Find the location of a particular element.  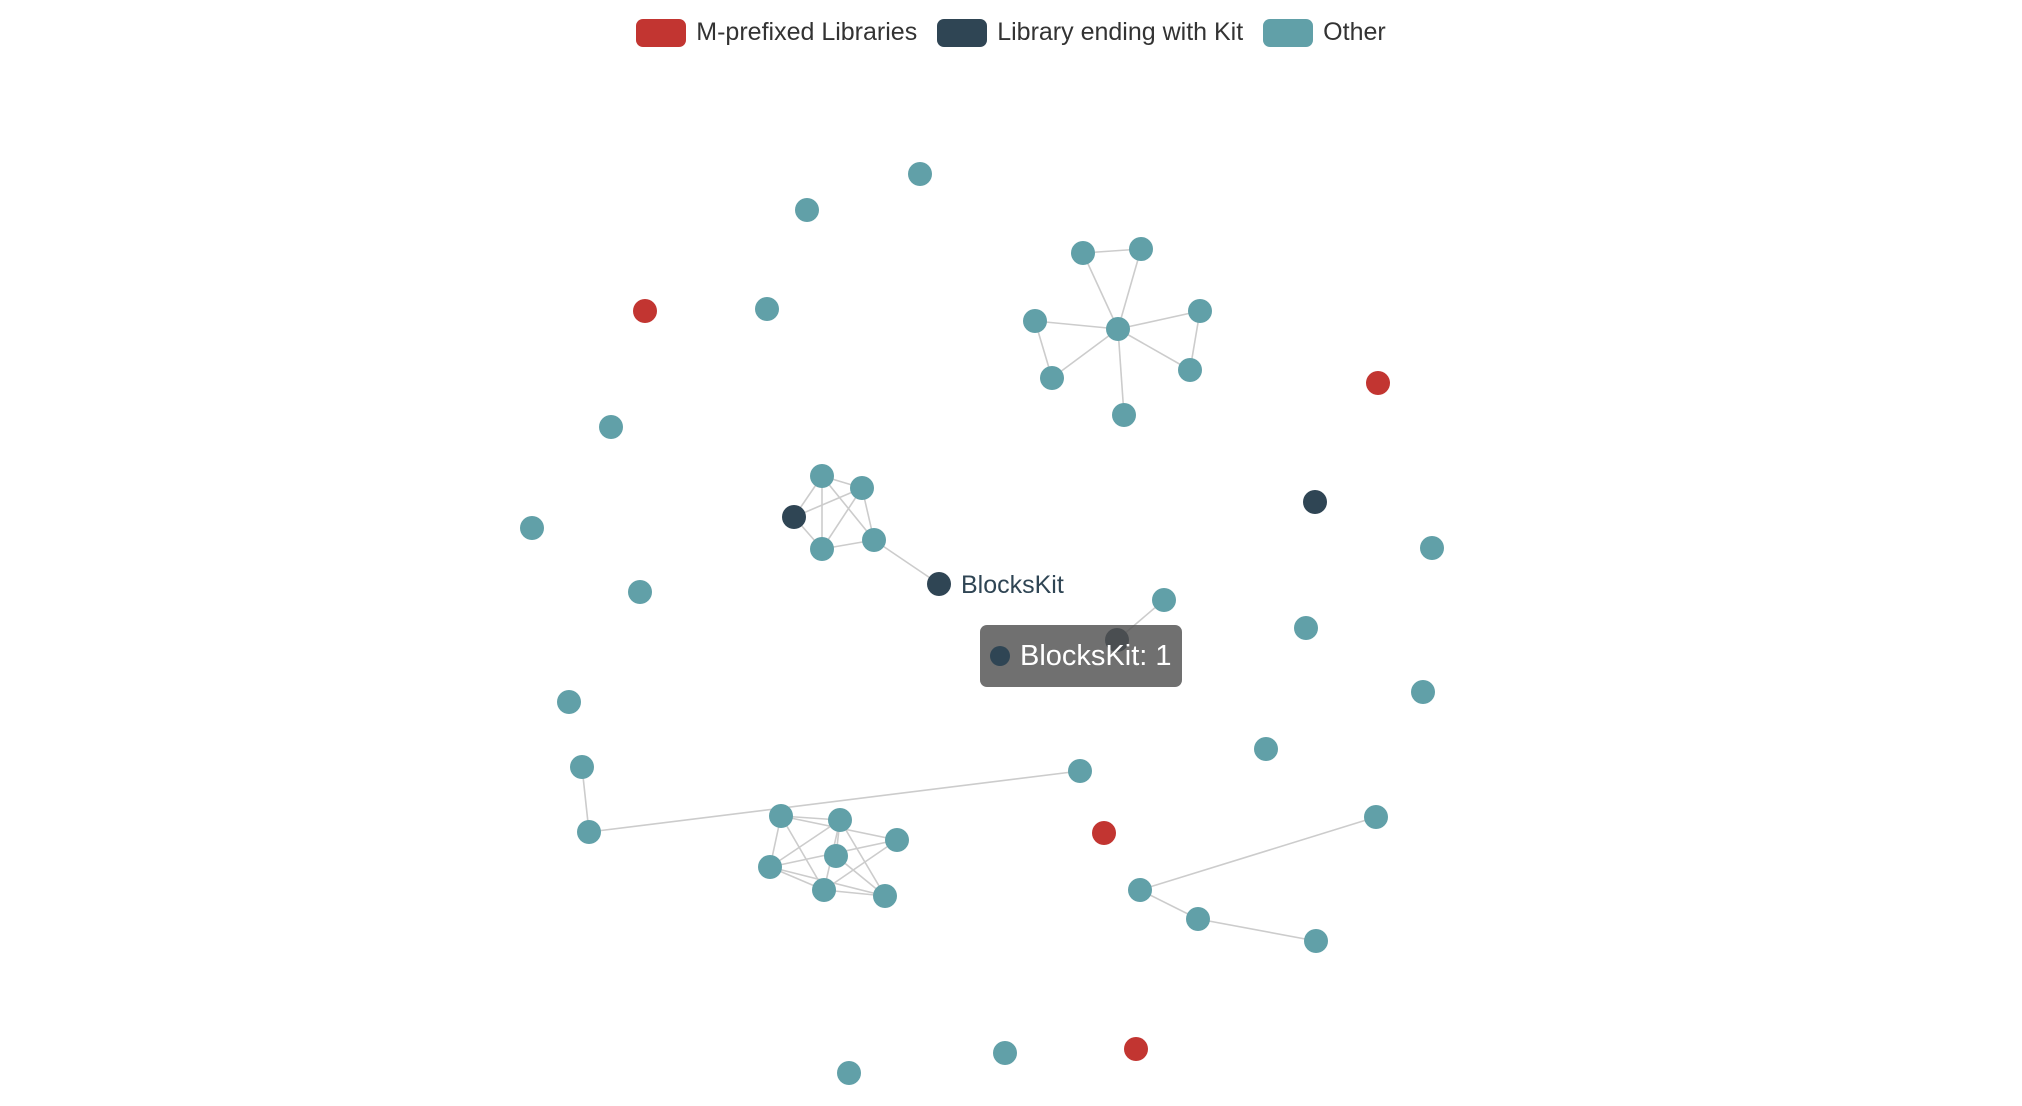

legend-swatch-other is located at coordinates (1288, 32).